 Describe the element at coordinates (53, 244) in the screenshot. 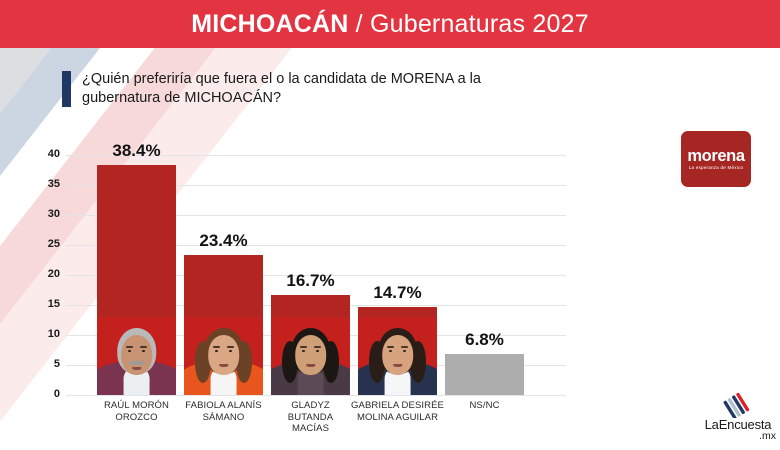

I see `y-axis-tick-label: 25` at that location.